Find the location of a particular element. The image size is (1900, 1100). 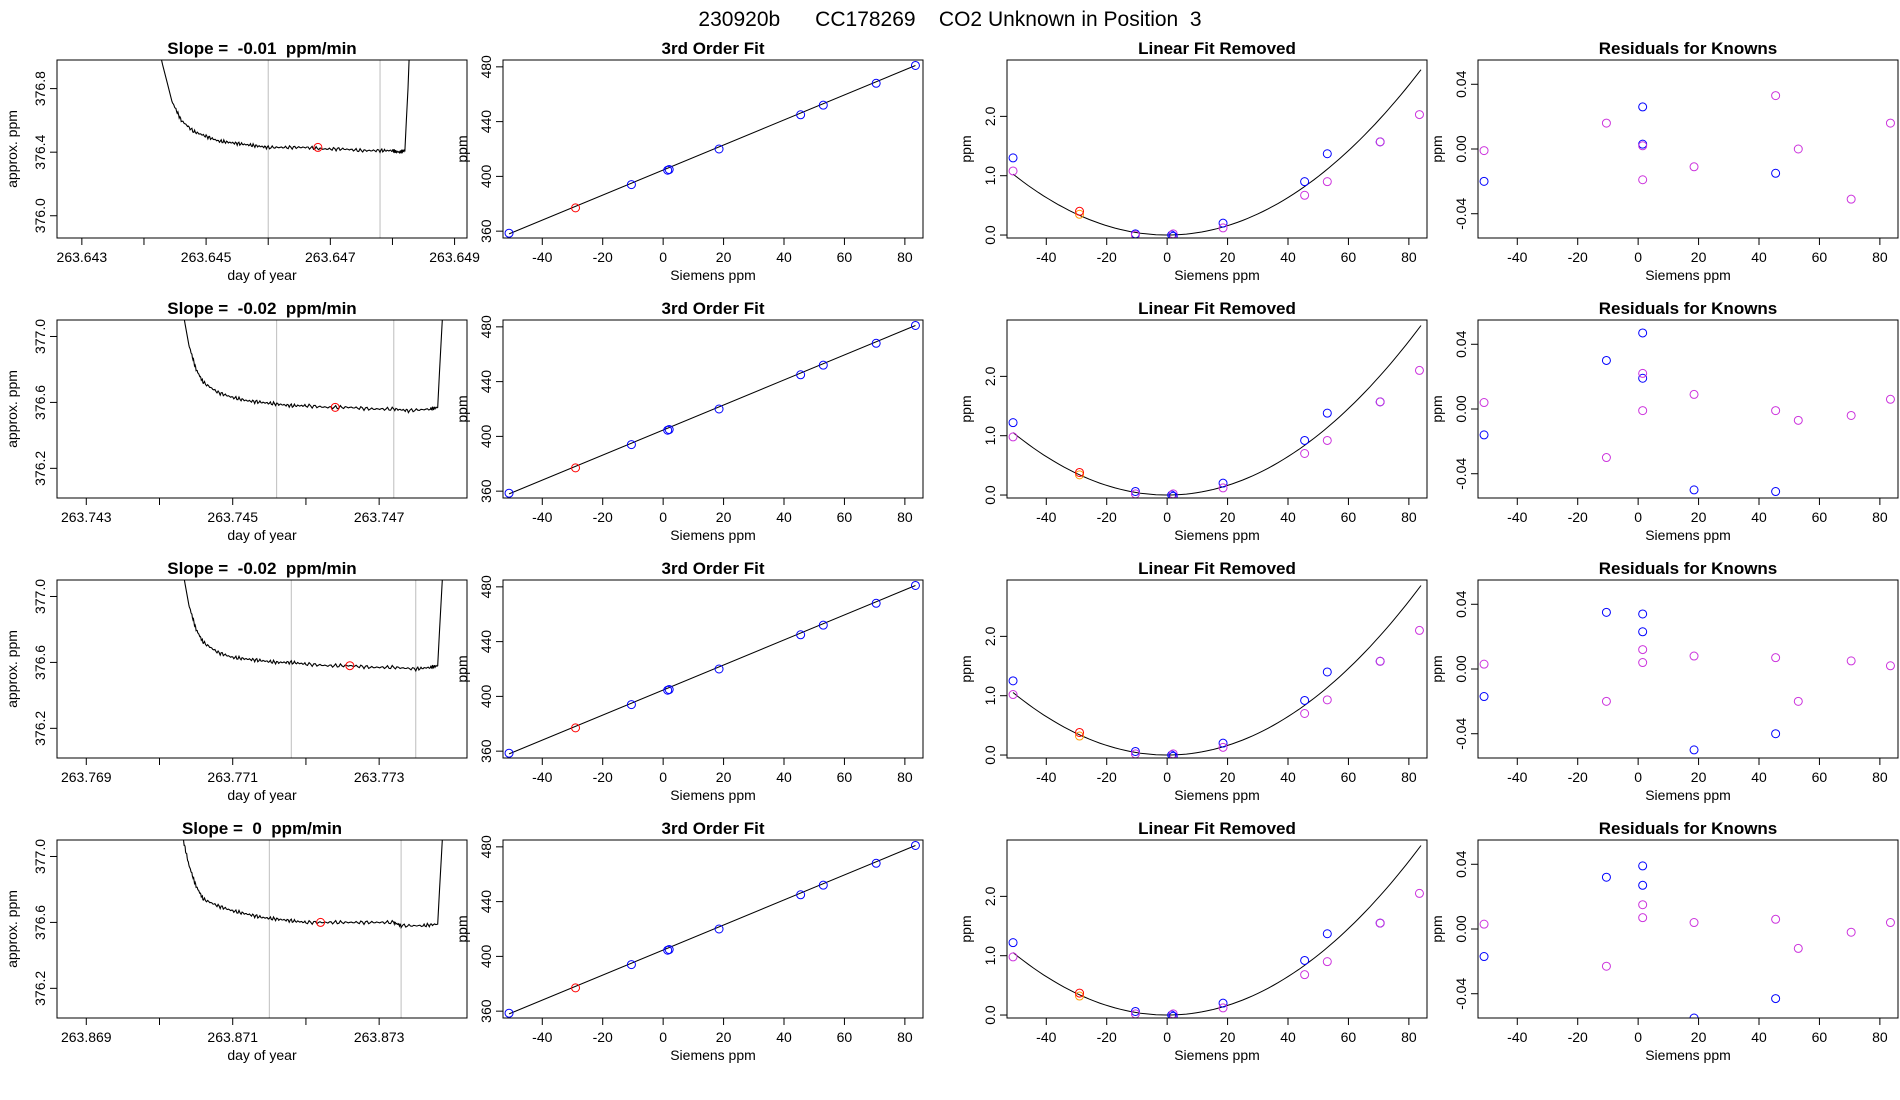

y-tick-label: 376.2 is located at coordinates (40, 728).